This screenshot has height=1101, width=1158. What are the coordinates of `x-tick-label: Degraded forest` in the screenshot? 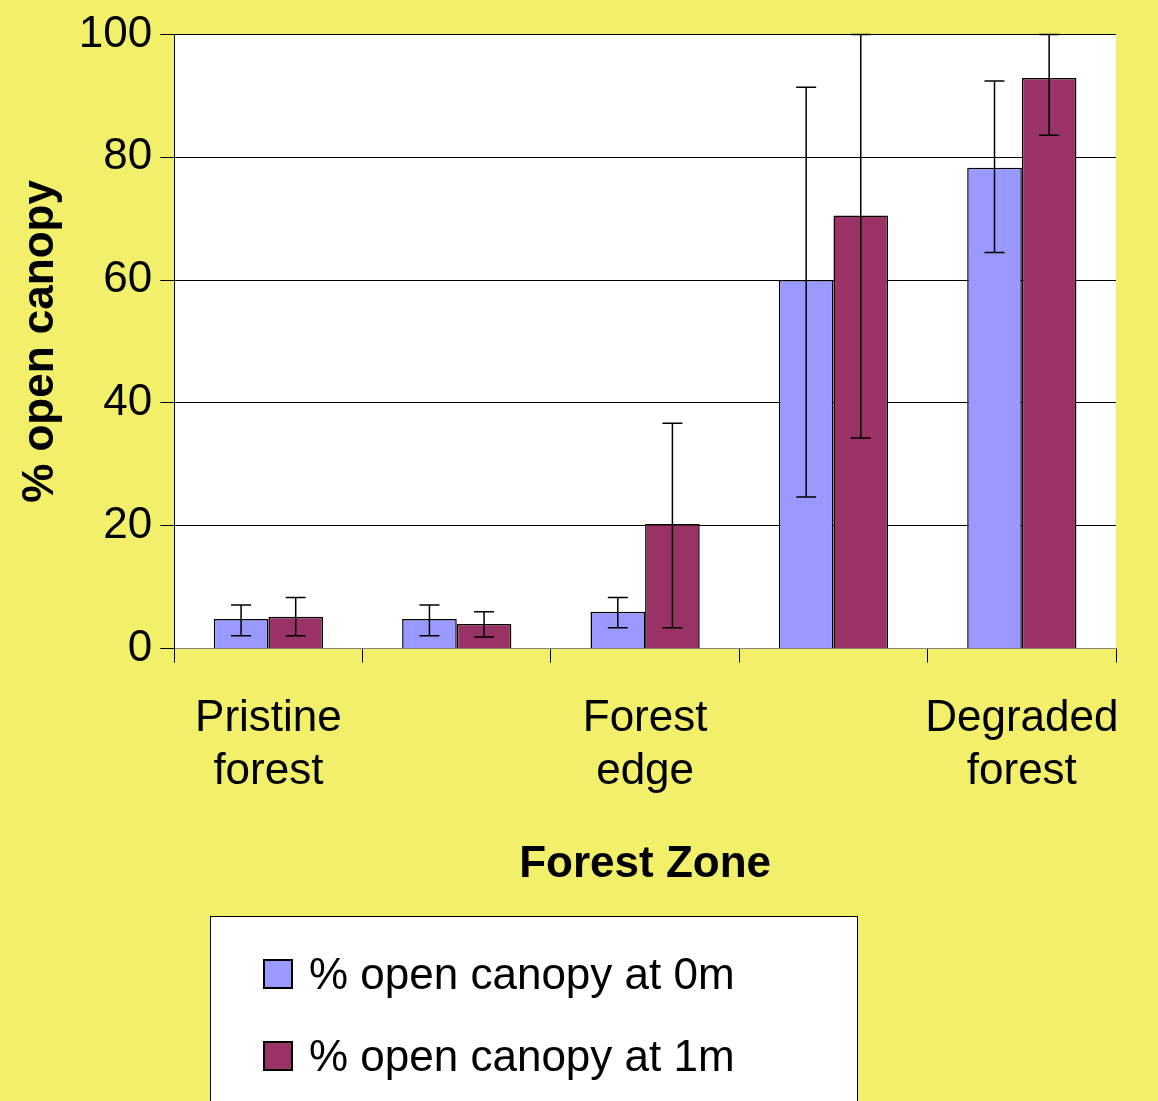 It's located at (1022, 742).